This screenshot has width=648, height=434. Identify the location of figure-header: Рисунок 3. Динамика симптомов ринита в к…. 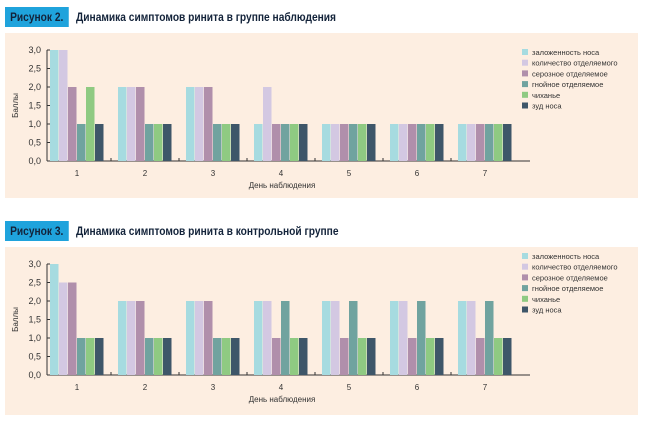
(195, 231).